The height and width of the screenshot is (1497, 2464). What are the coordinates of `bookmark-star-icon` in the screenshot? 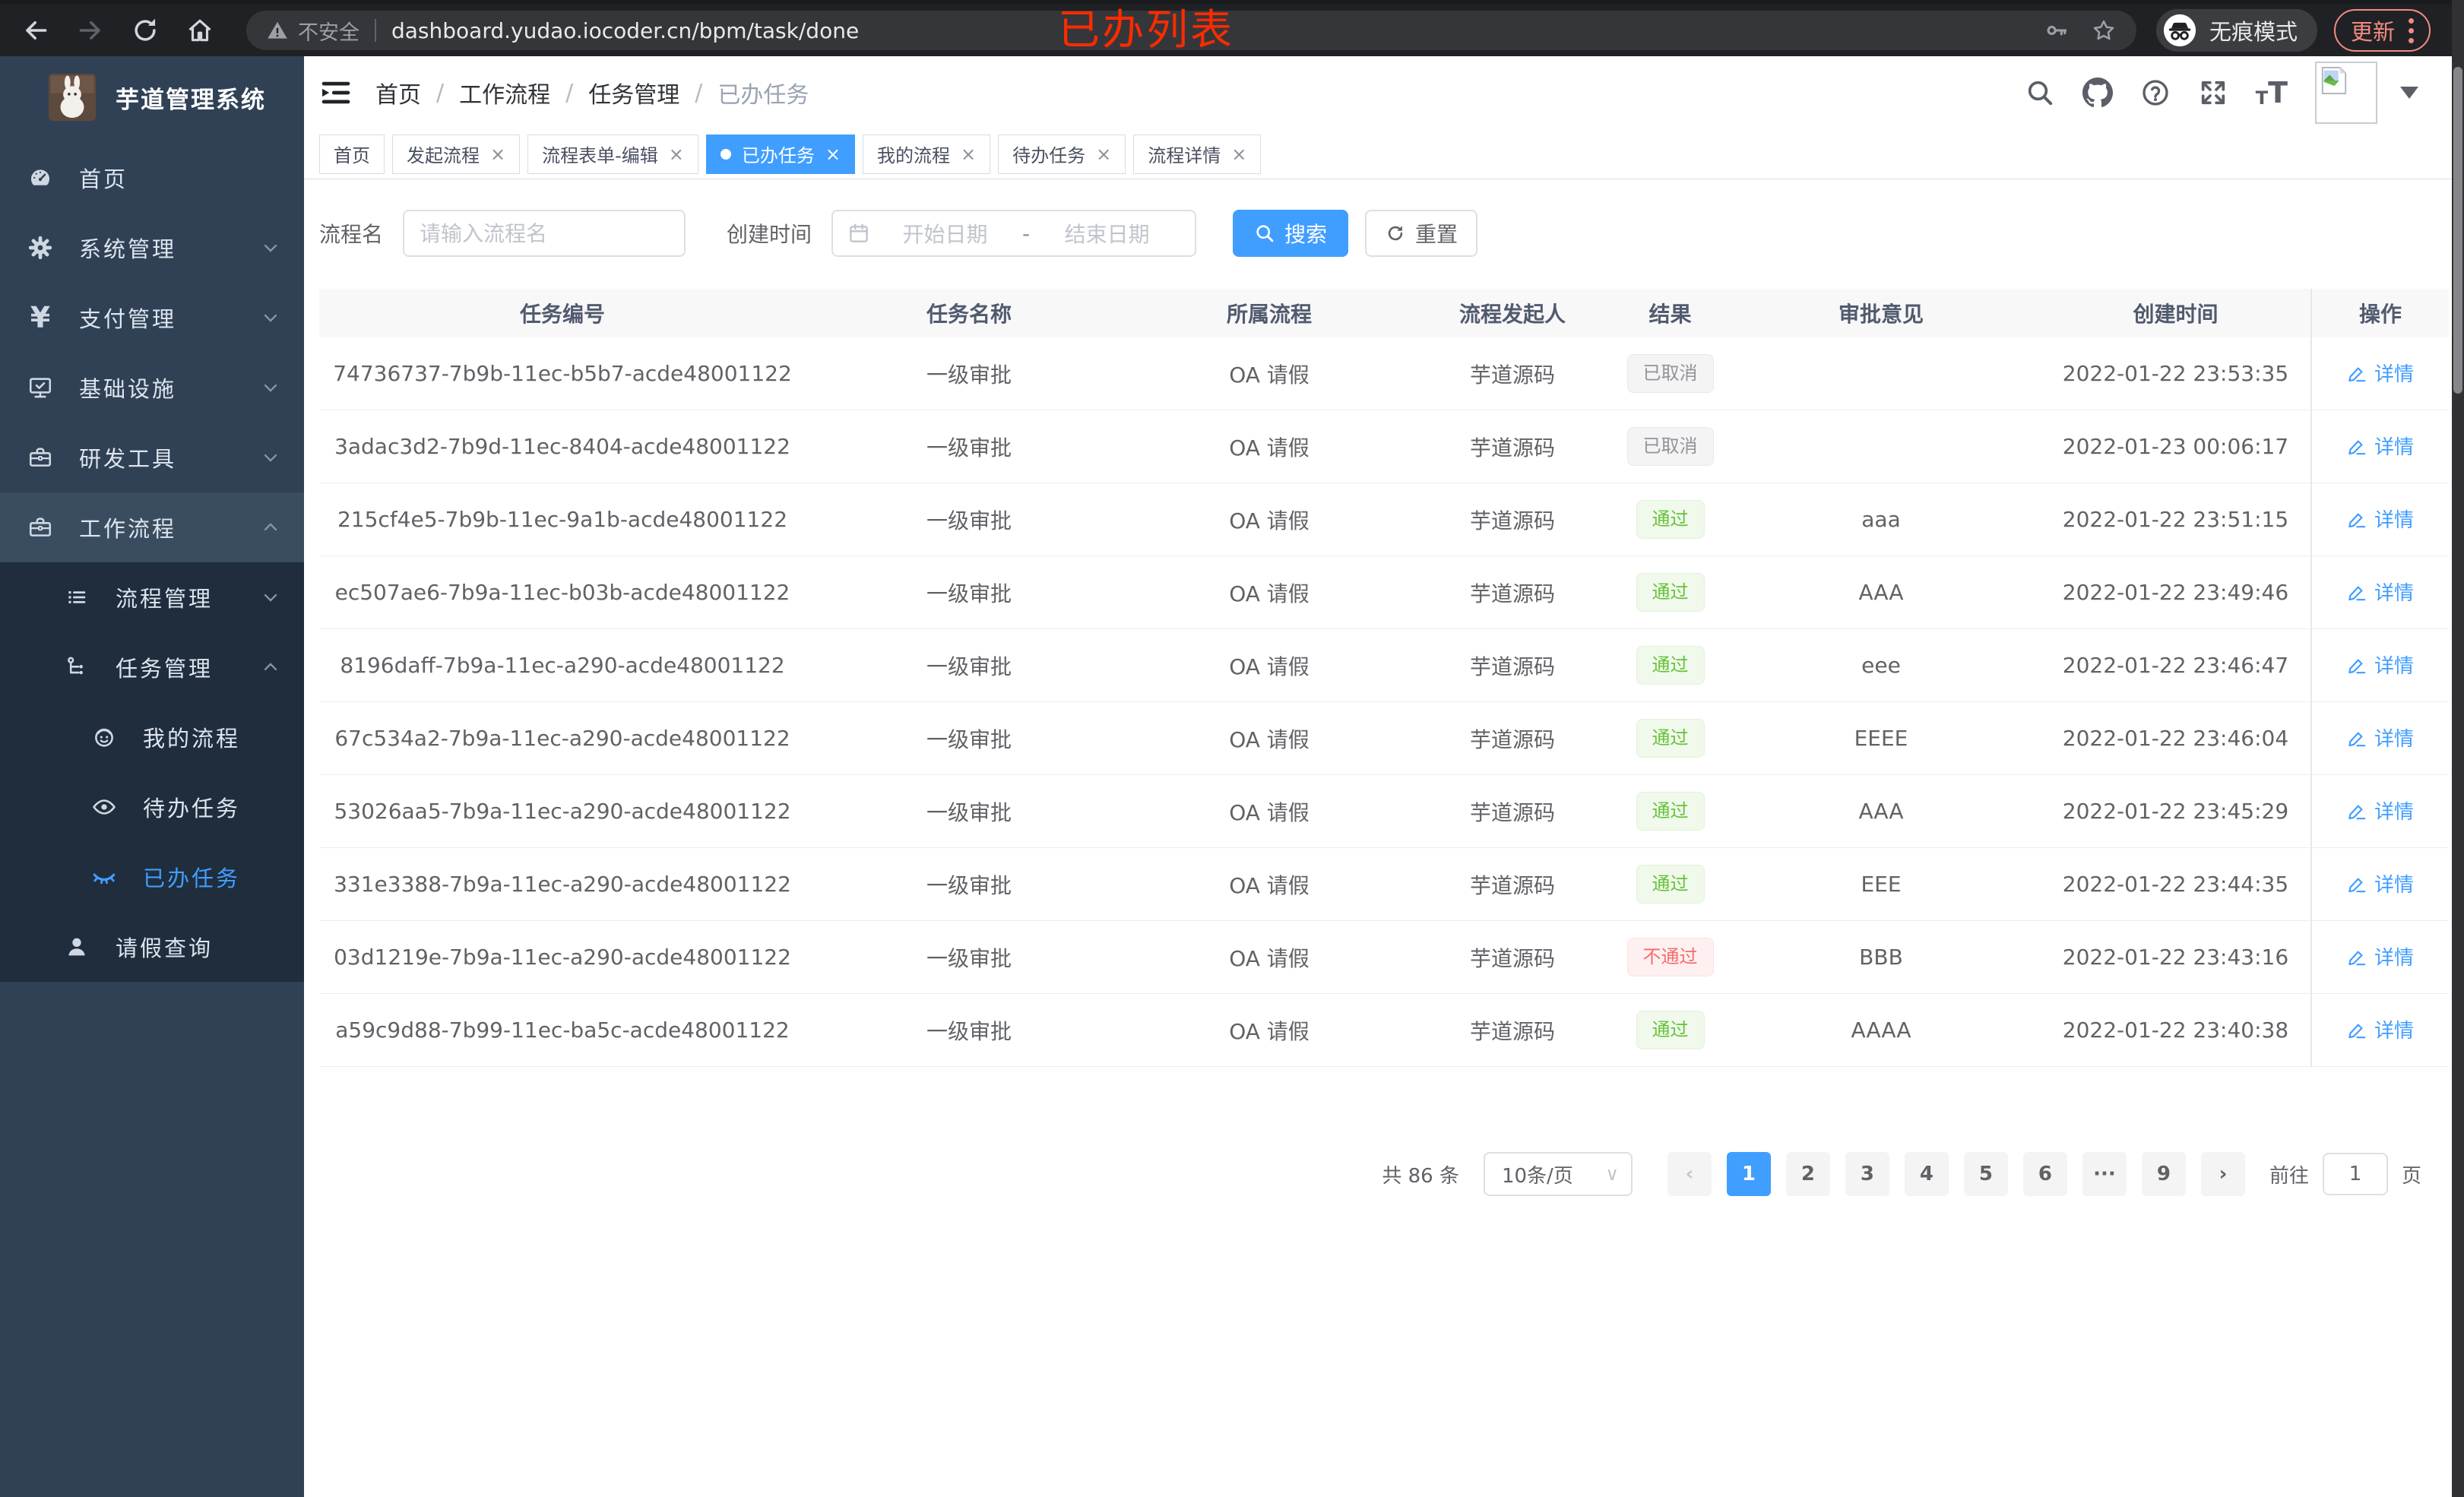 It's located at (2104, 30).